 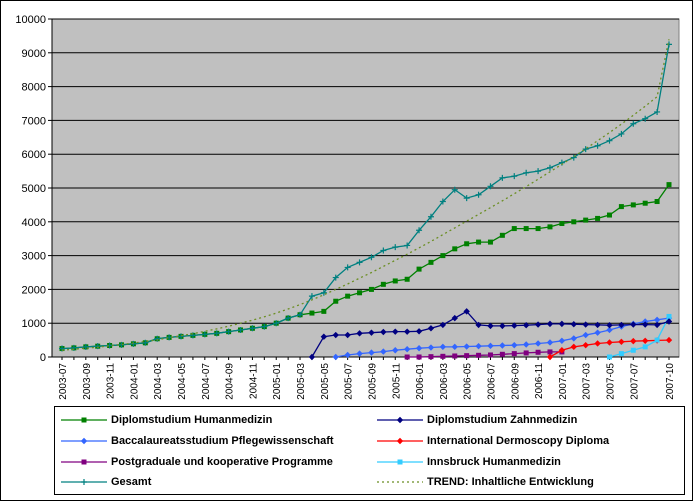 I want to click on legend-label-pflegewissenschaft: Baccalaureatsstudium Pflegewissenschaft, so click(x=222, y=441).